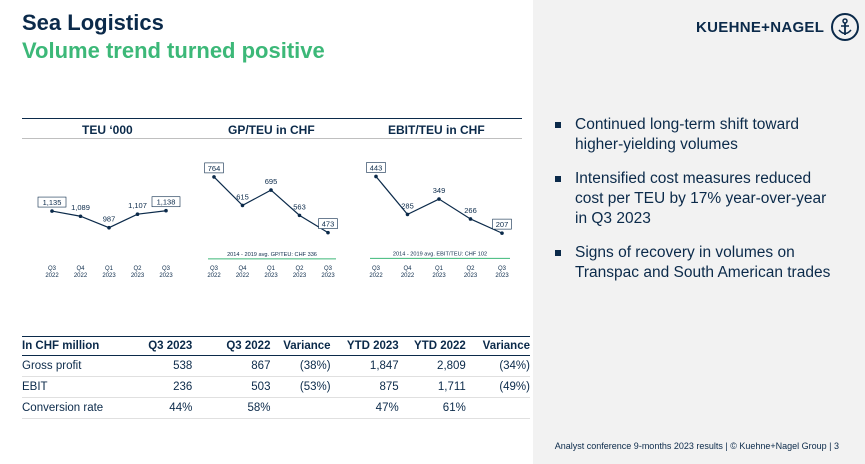 The height and width of the screenshot is (464, 865). I want to click on data-label: 563, so click(299, 206).